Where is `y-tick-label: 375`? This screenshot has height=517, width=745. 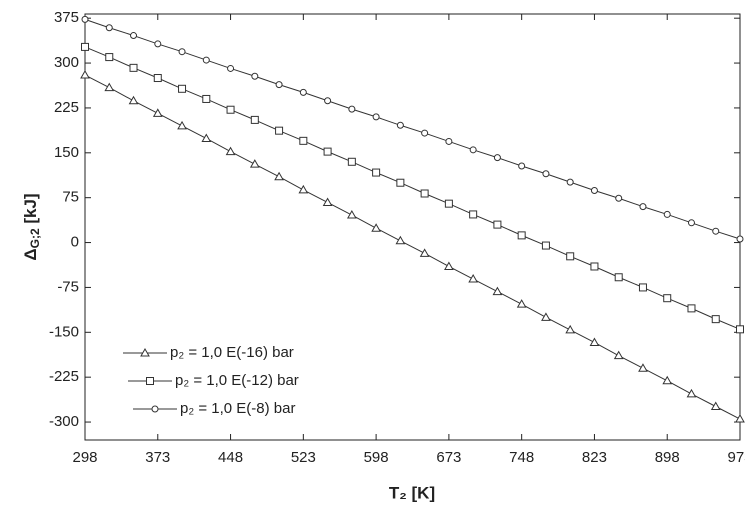
y-tick-label: 375 is located at coordinates (66, 17).